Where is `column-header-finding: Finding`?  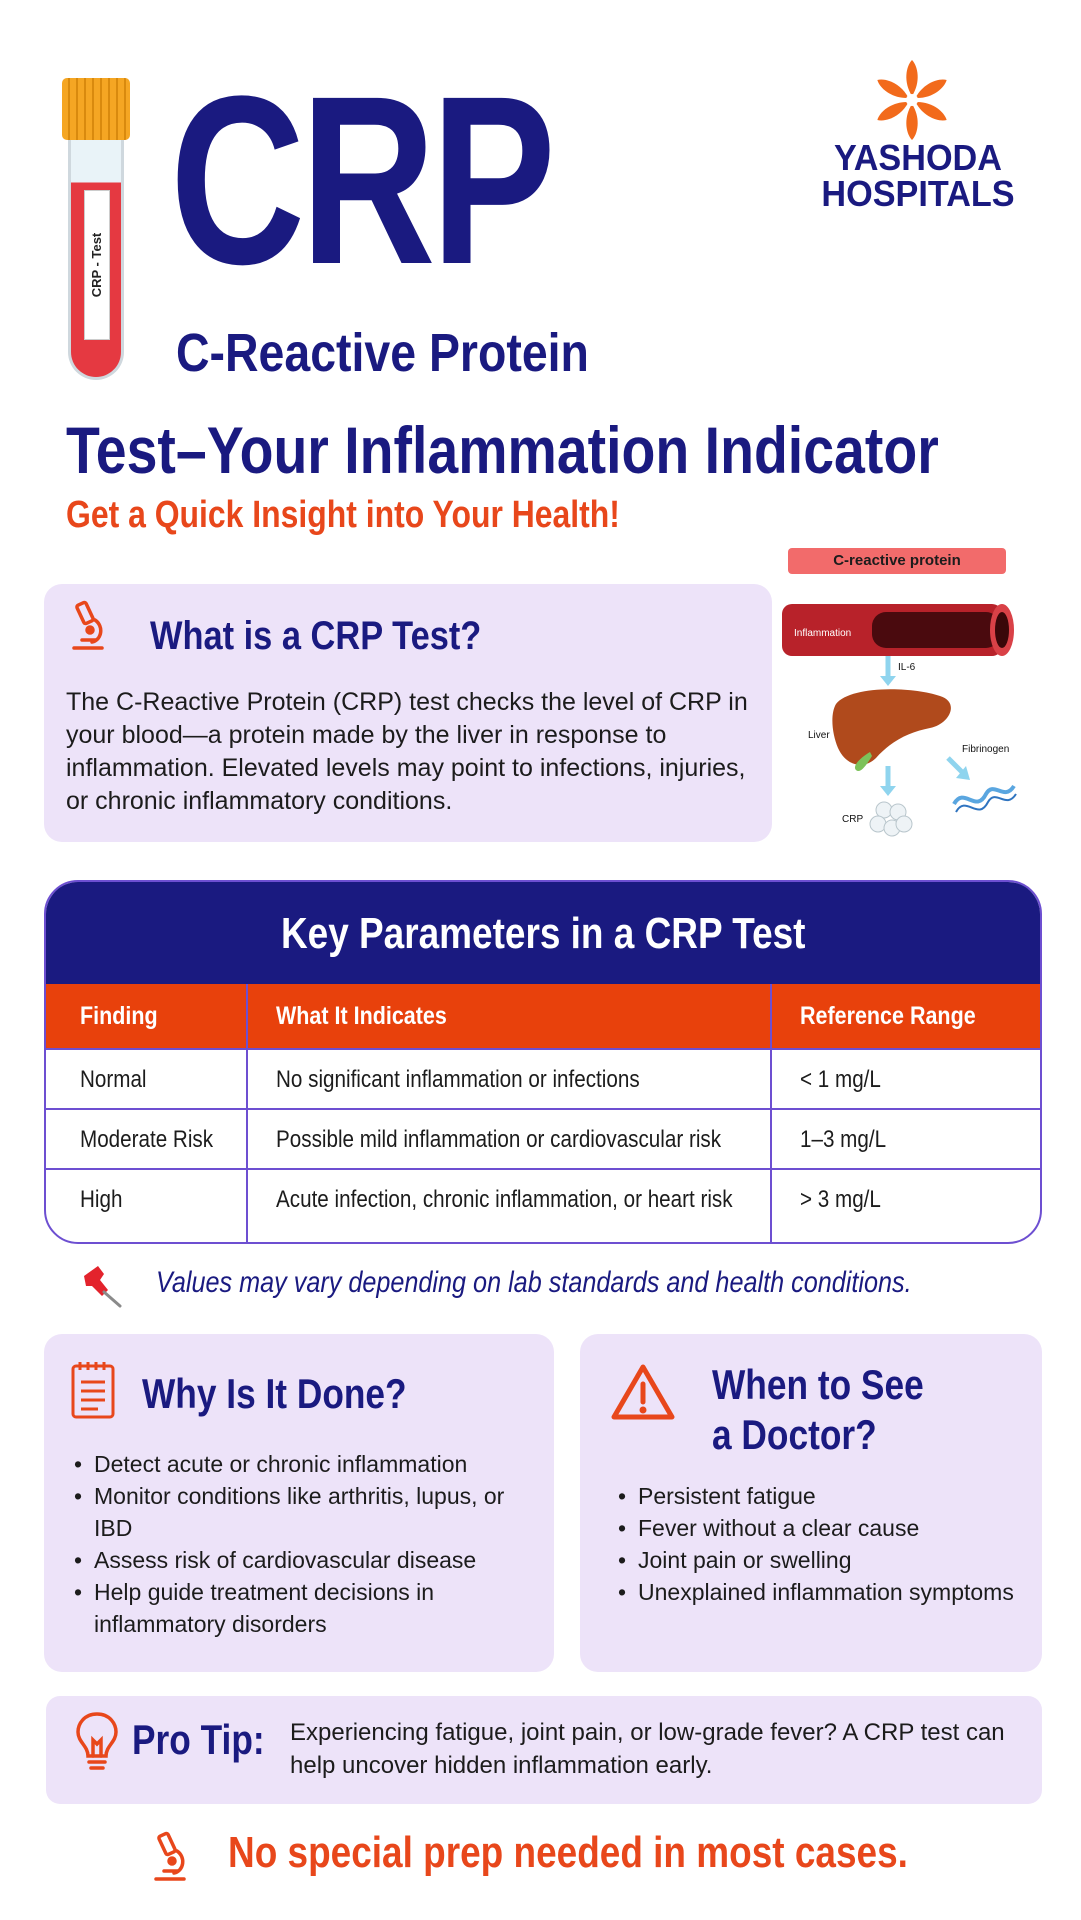 column-header-finding: Finding is located at coordinates (119, 1016).